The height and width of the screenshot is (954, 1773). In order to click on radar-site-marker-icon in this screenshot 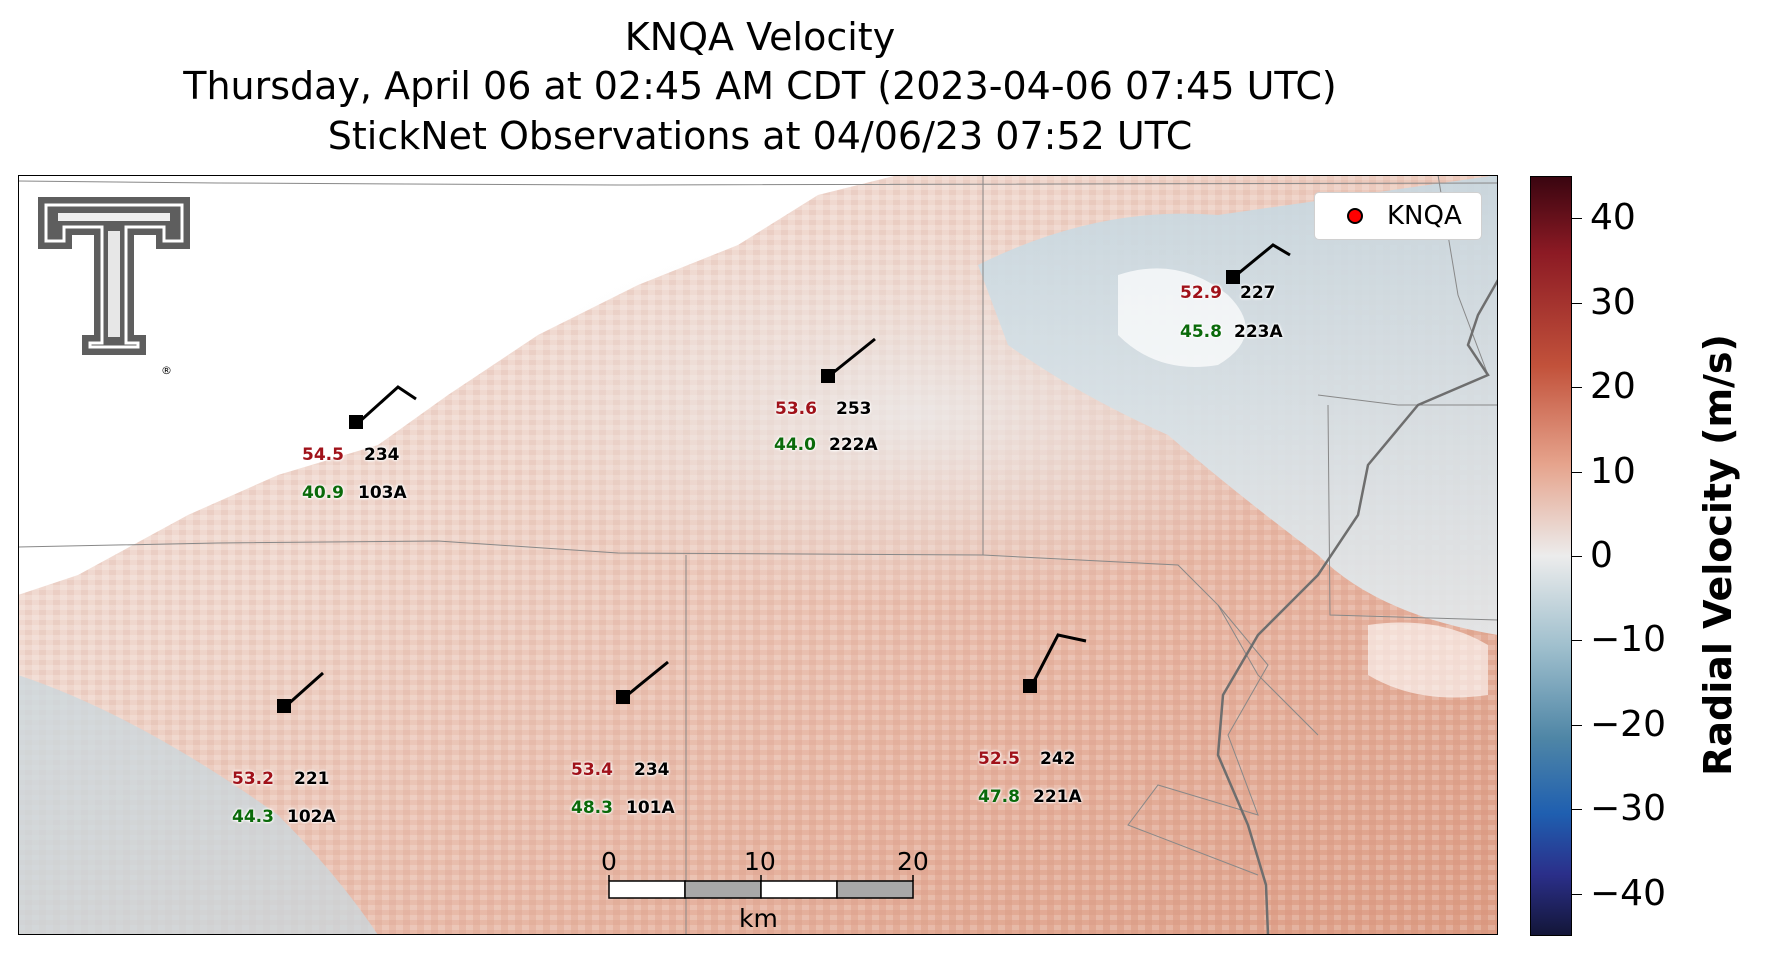, I will do `click(1355, 216)`.